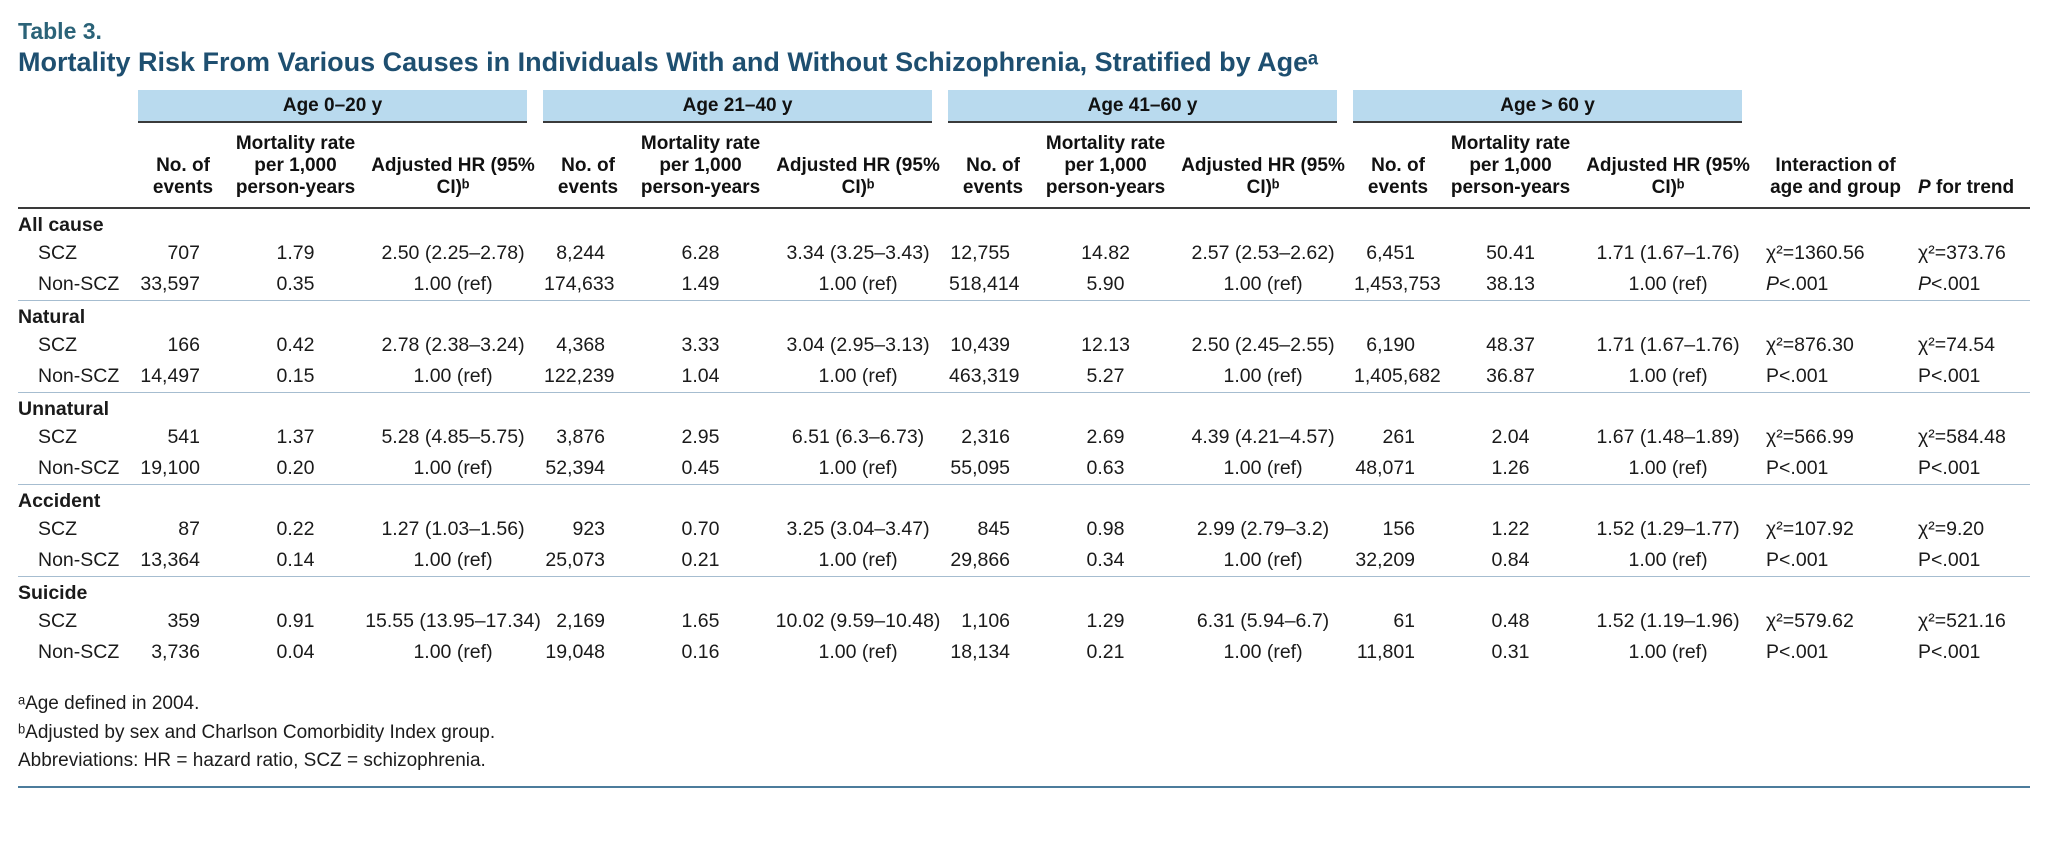  I want to click on rate-cell: 1.49, so click(700, 284).